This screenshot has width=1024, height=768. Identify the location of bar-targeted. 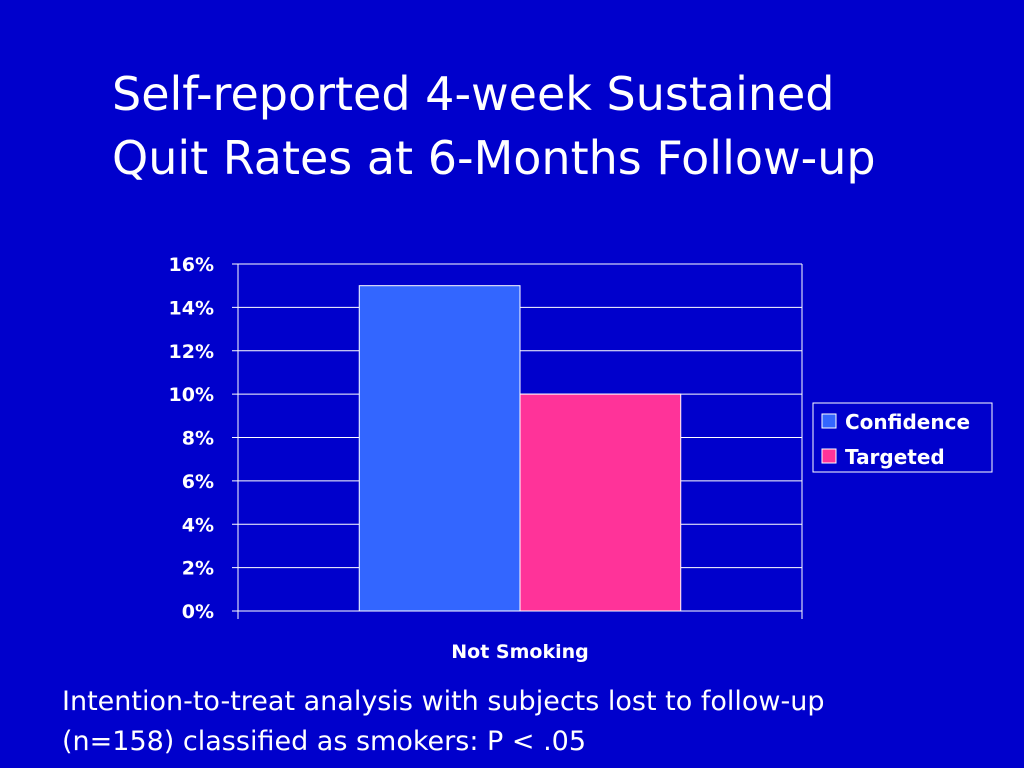
(600, 502).